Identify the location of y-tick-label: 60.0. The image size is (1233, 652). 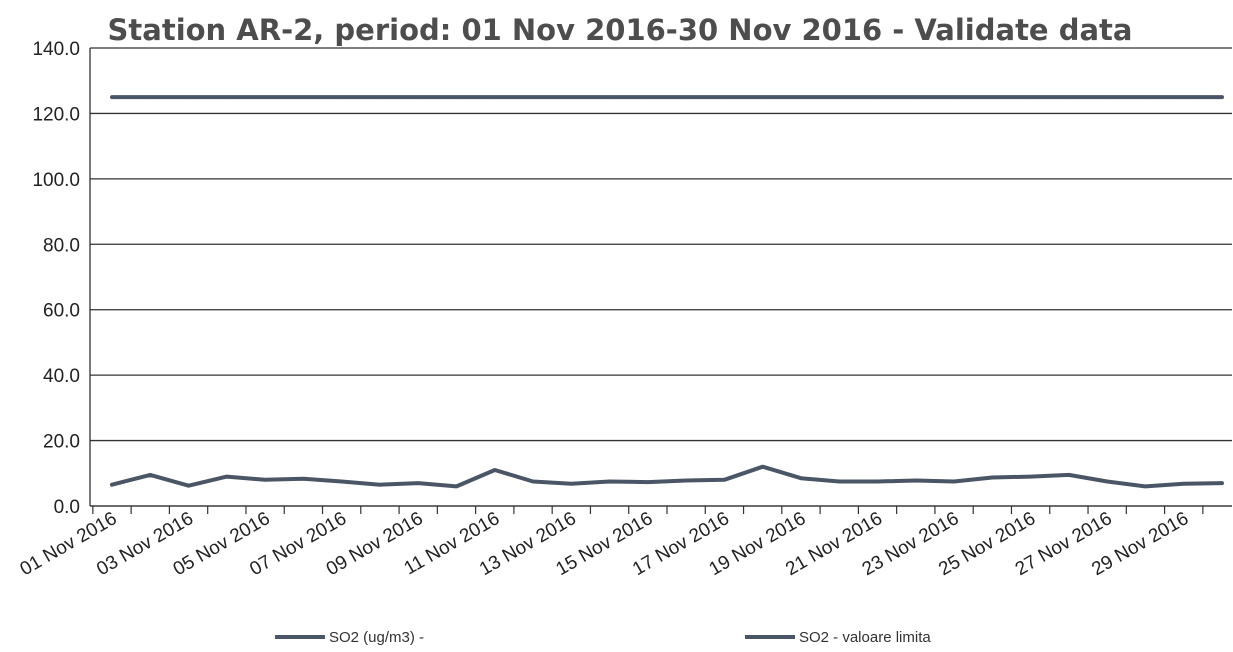
(61, 311).